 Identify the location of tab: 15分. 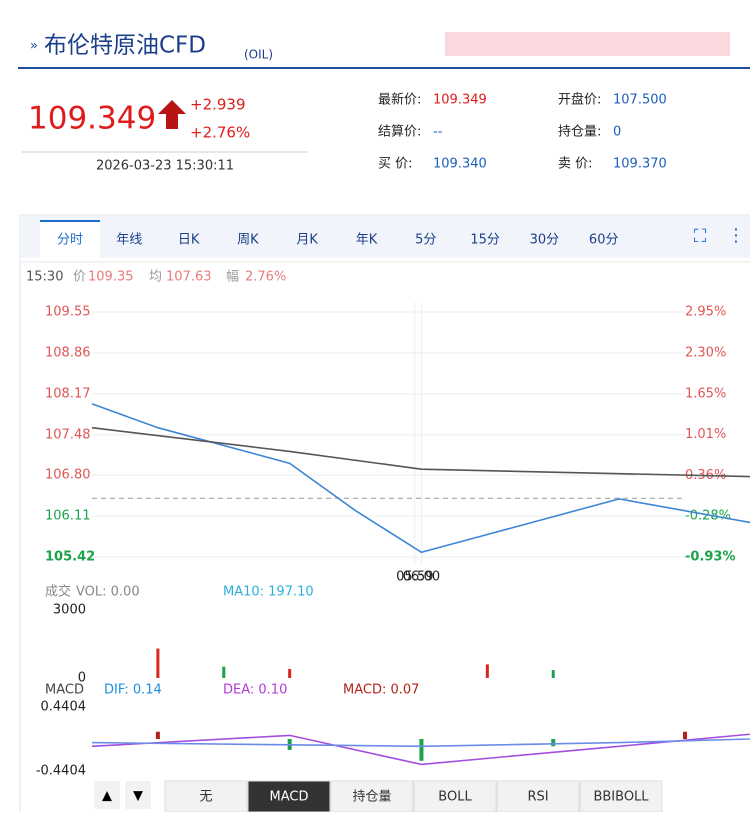
(485, 240).